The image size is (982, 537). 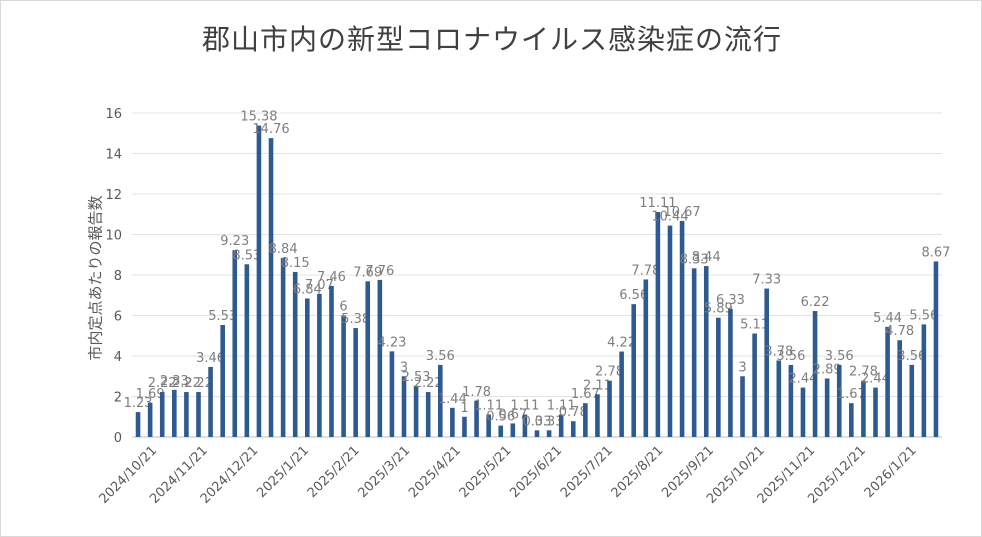 What do you see at coordinates (718, 309) in the screenshot?
I see `data-label: 5.89` at bounding box center [718, 309].